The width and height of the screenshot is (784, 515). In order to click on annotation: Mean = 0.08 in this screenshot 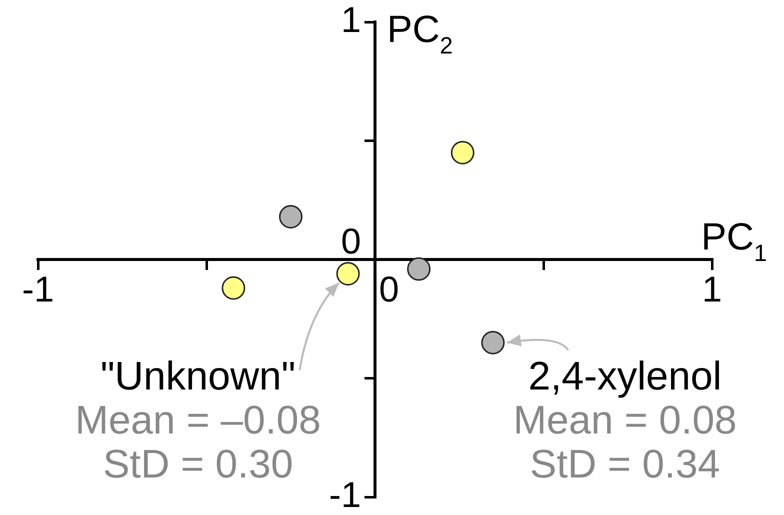, I will do `click(625, 420)`.